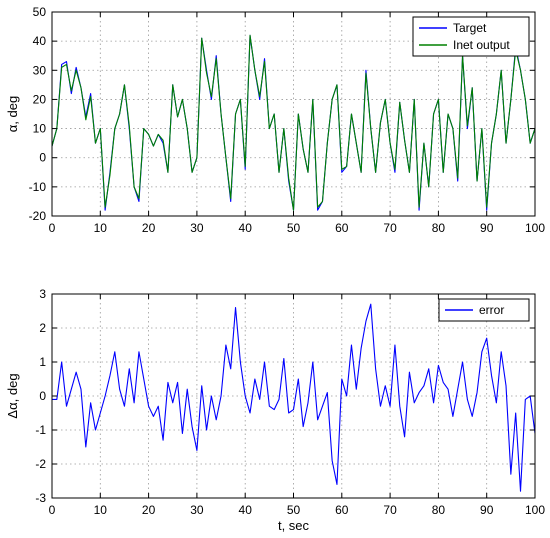  Describe the element at coordinates (40, 430) in the screenshot. I see `y-tick-label: -1` at that location.